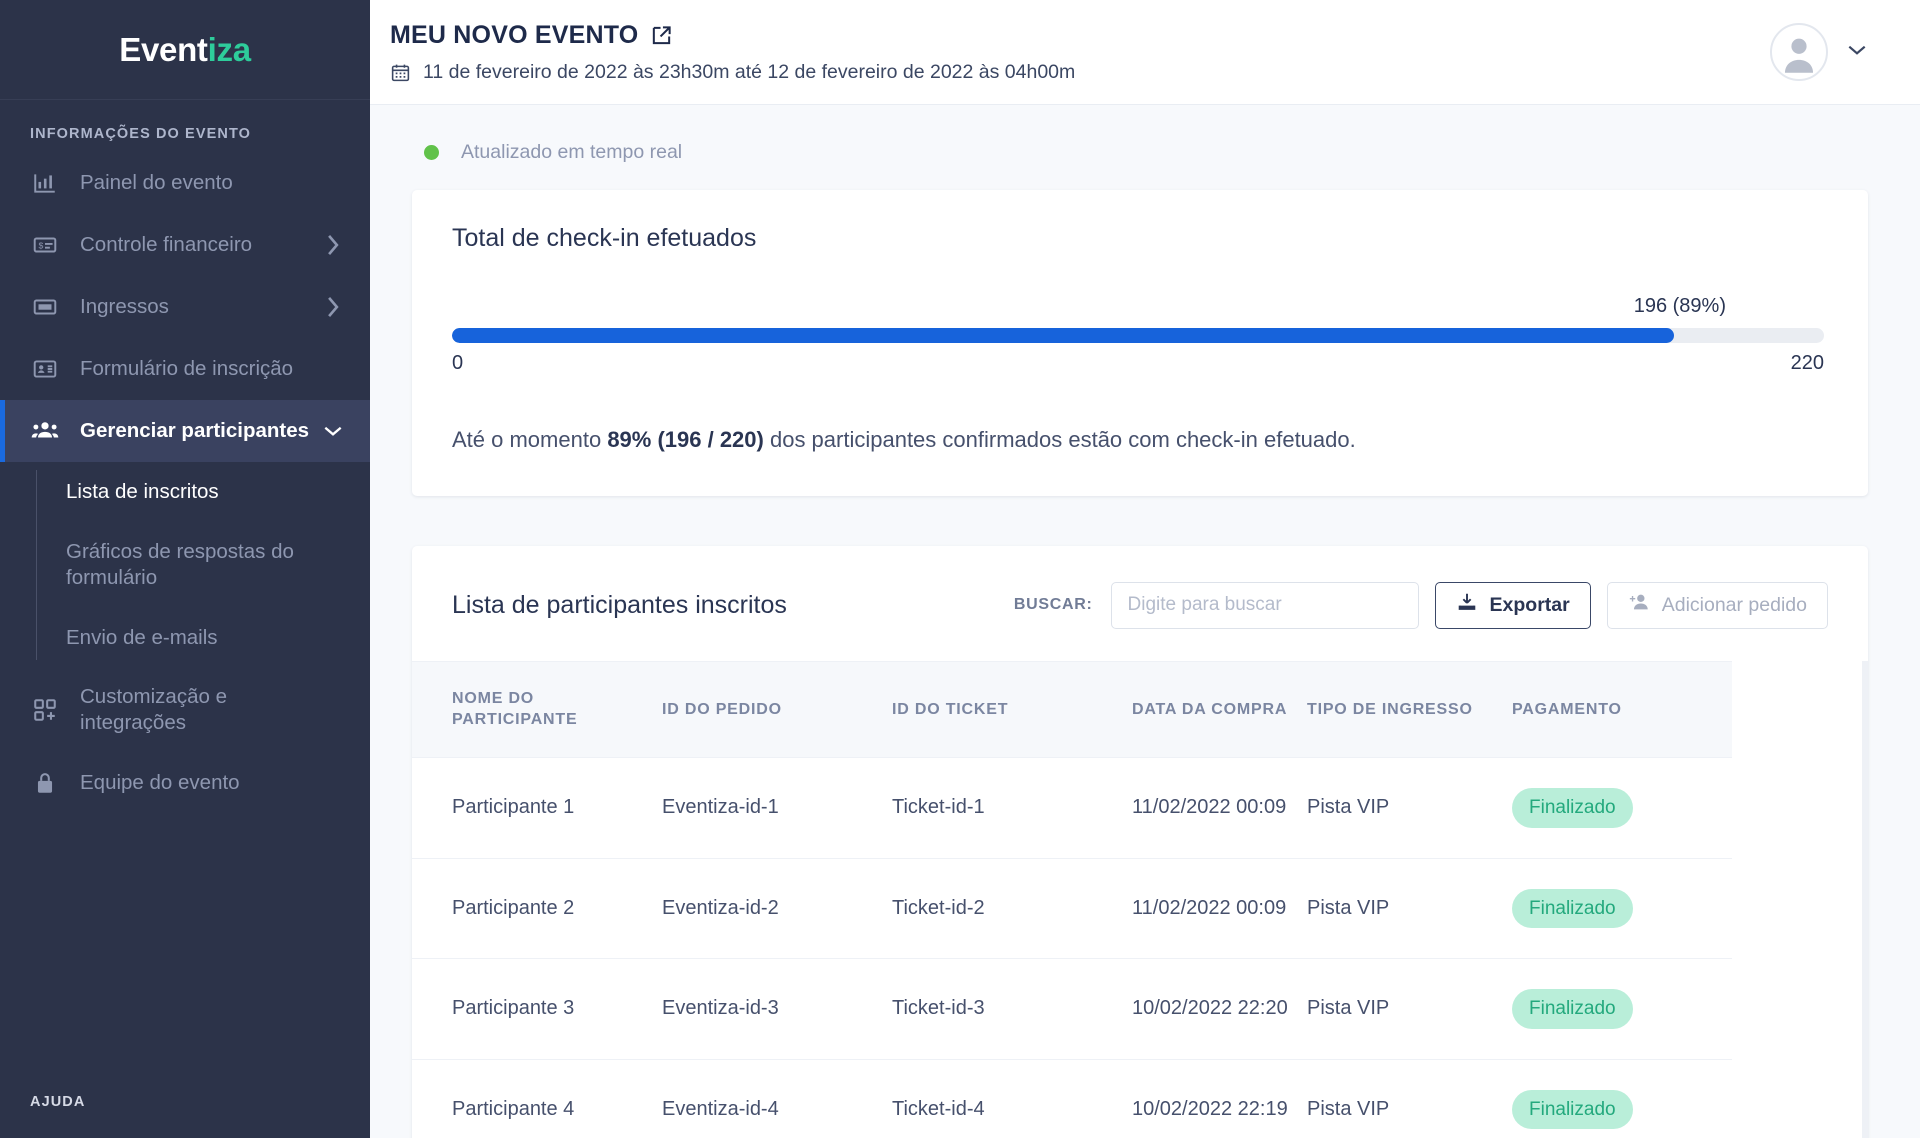 This screenshot has height=1138, width=1920. Describe the element at coordinates (1717, 605) in the screenshot. I see `add-order-button: Adicionar pedido` at that location.